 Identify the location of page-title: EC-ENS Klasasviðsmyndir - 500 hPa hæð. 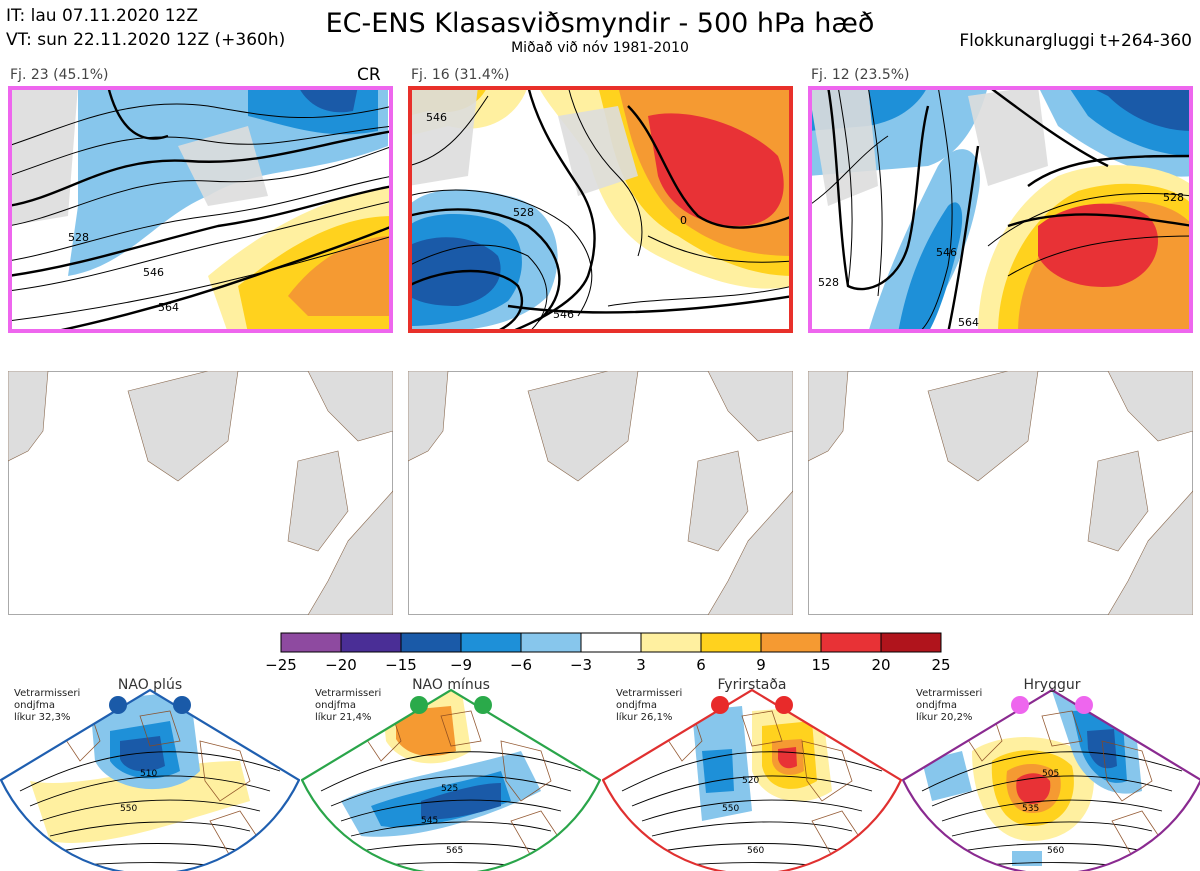
(600, 23).